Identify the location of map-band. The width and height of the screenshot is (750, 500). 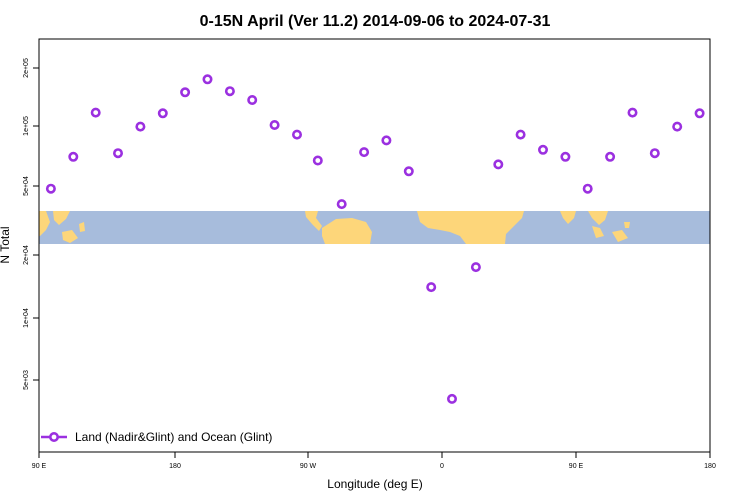
(374, 227).